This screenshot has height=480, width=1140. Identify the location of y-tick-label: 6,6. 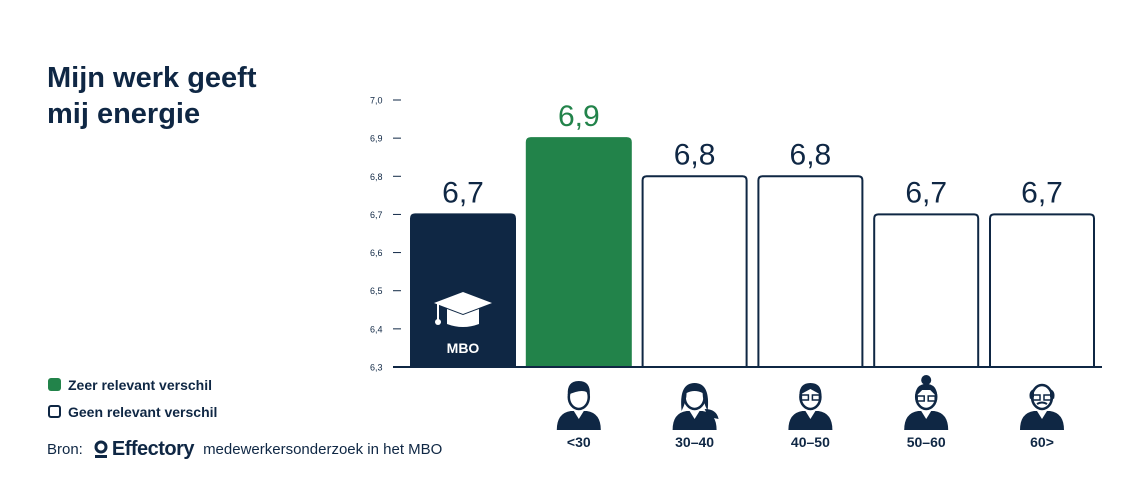
(376, 253).